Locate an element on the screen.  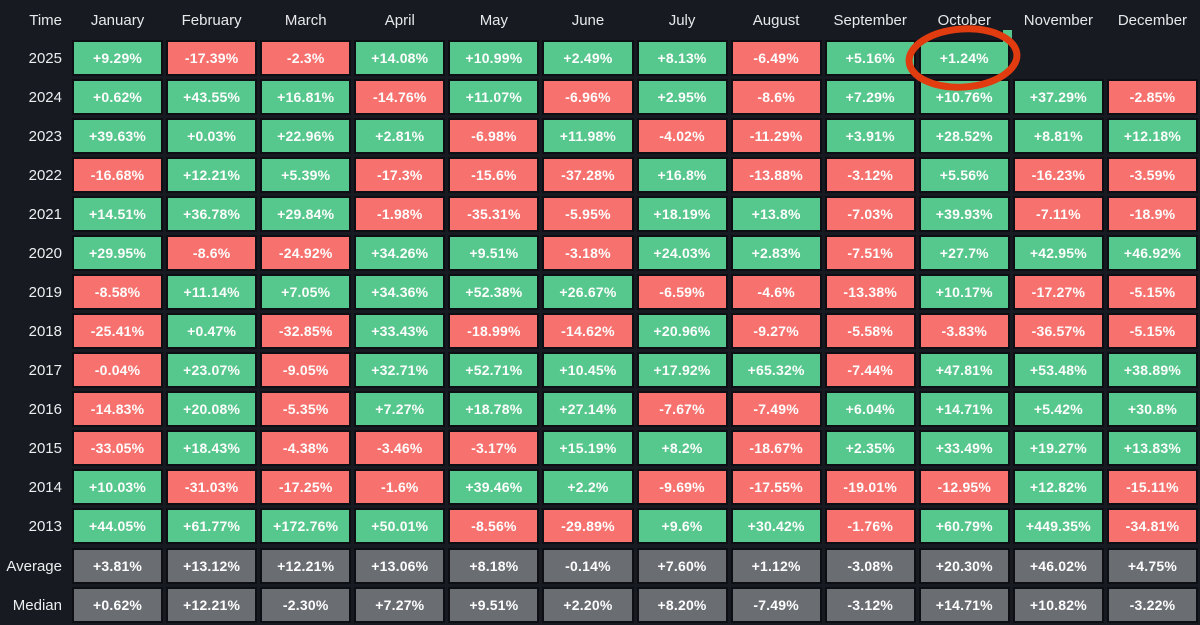
cell-2021-september: -7.03% is located at coordinates (870, 214).